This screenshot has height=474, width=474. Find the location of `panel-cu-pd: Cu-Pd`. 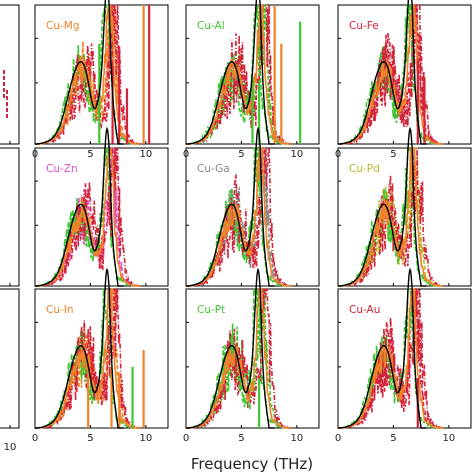

panel-cu-pd: Cu-Pd is located at coordinates (404, 207).